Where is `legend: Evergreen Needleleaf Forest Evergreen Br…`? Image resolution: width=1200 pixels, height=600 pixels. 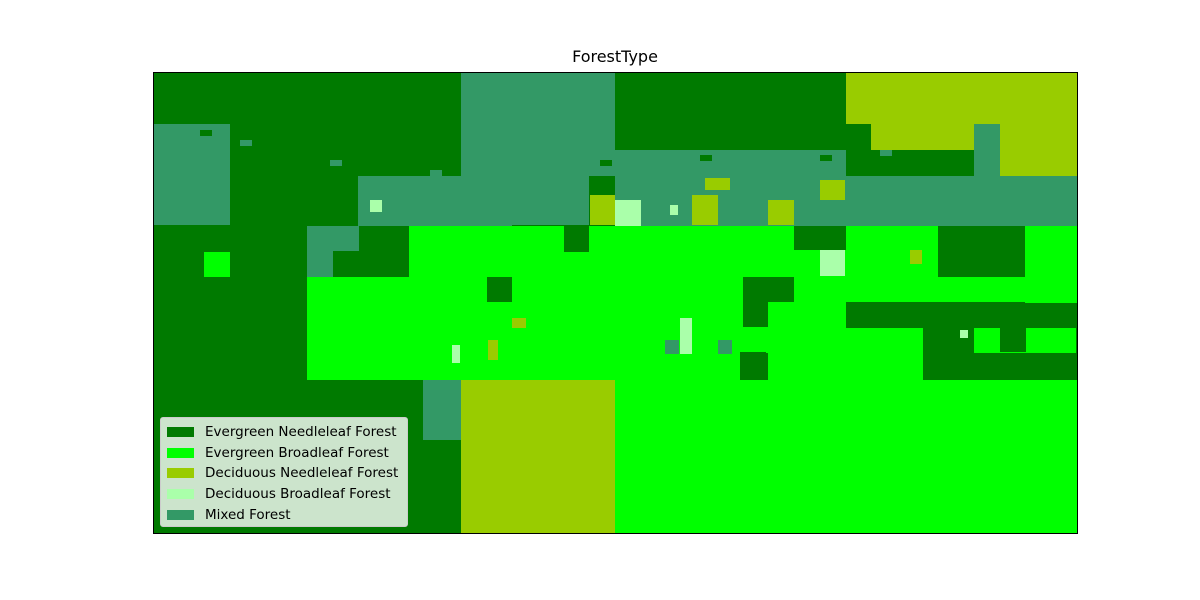 legend: Evergreen Needleleaf Forest Evergreen Br… is located at coordinates (284, 472).